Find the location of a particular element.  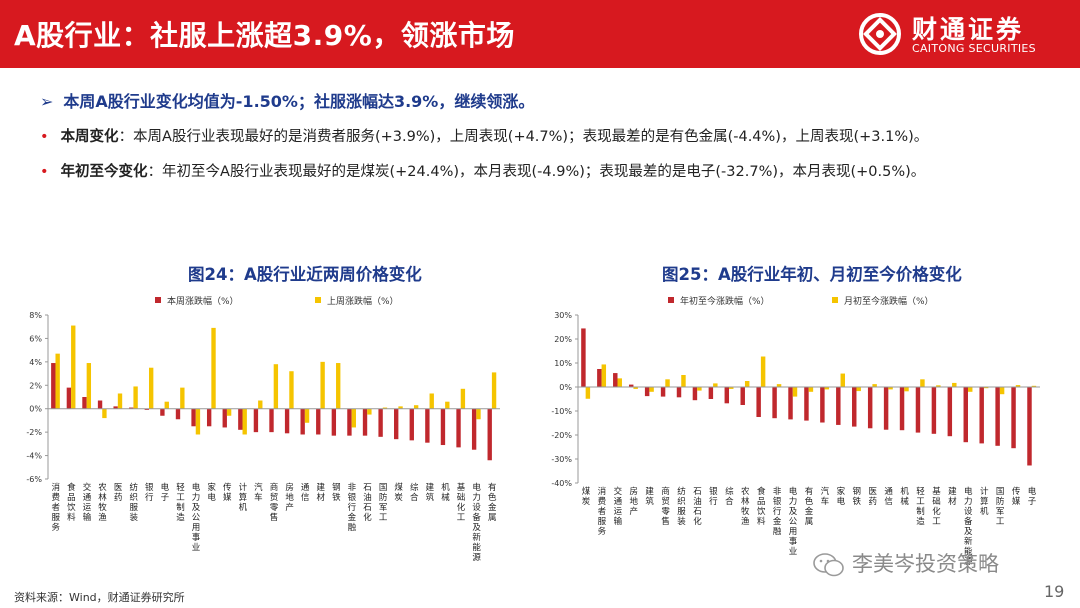

x-category-label: 计算机 is located at coordinates (243, 497).